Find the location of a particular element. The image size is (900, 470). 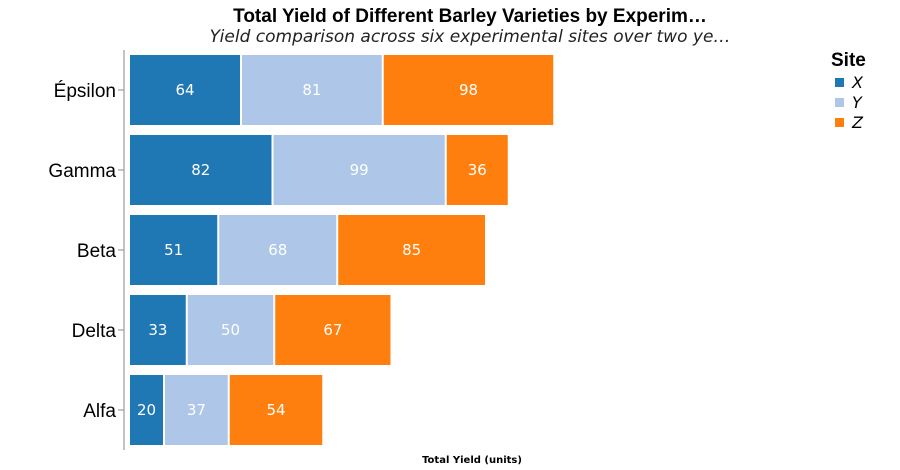

bar-value-label: 67 is located at coordinates (332, 330).